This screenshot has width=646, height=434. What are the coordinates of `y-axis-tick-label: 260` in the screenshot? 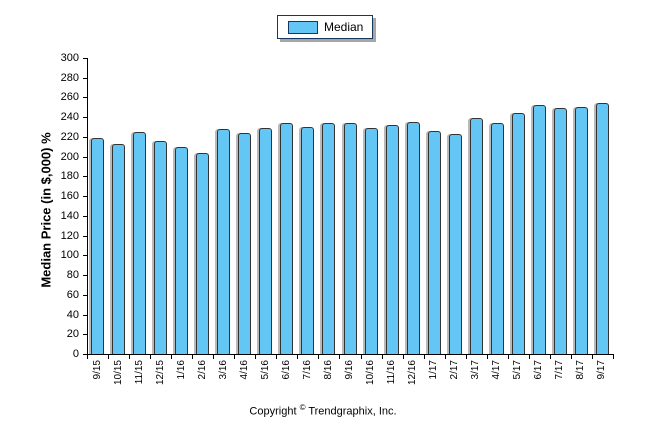 It's located at (69, 97).